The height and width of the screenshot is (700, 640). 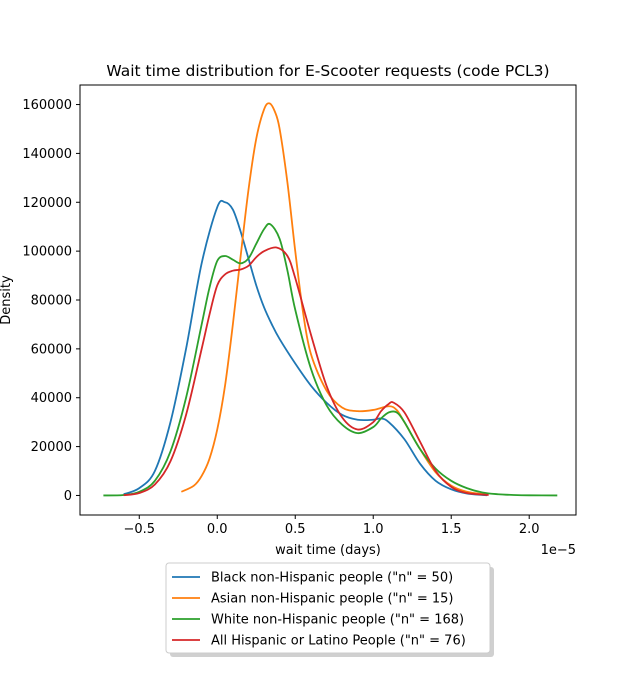 What do you see at coordinates (7, 300) in the screenshot?
I see `y-axis-label: Density` at bounding box center [7, 300].